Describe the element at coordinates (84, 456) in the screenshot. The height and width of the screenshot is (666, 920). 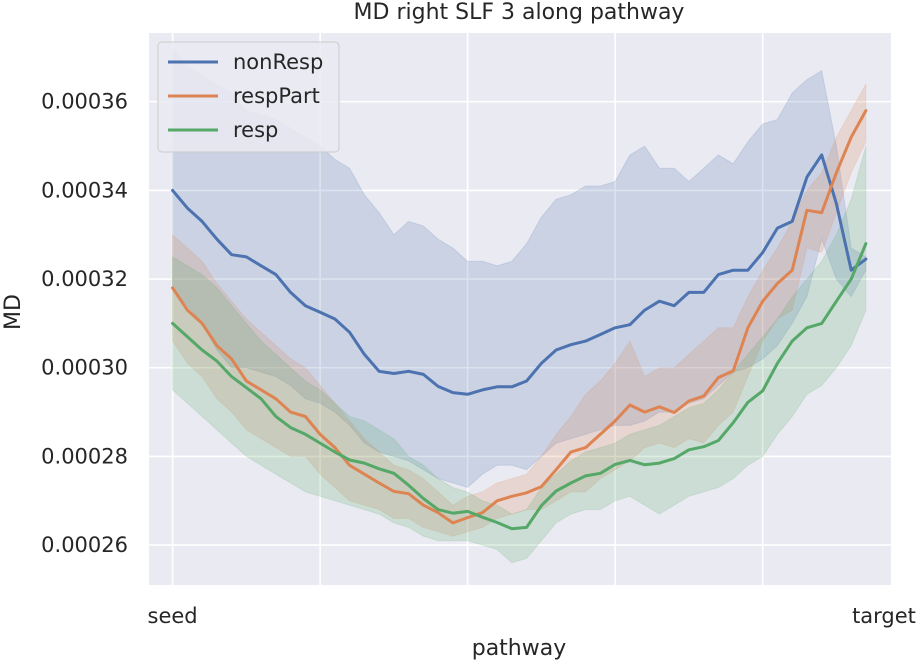
I see `y-tick-label: 0.00028` at that location.